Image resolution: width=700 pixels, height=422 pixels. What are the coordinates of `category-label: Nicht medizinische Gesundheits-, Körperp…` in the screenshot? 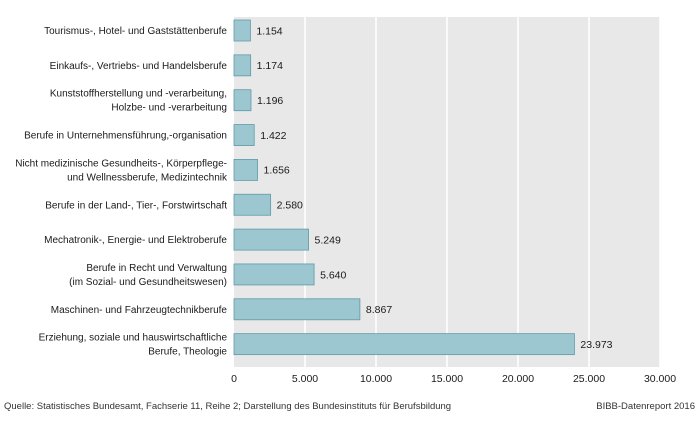 It's located at (121, 163).